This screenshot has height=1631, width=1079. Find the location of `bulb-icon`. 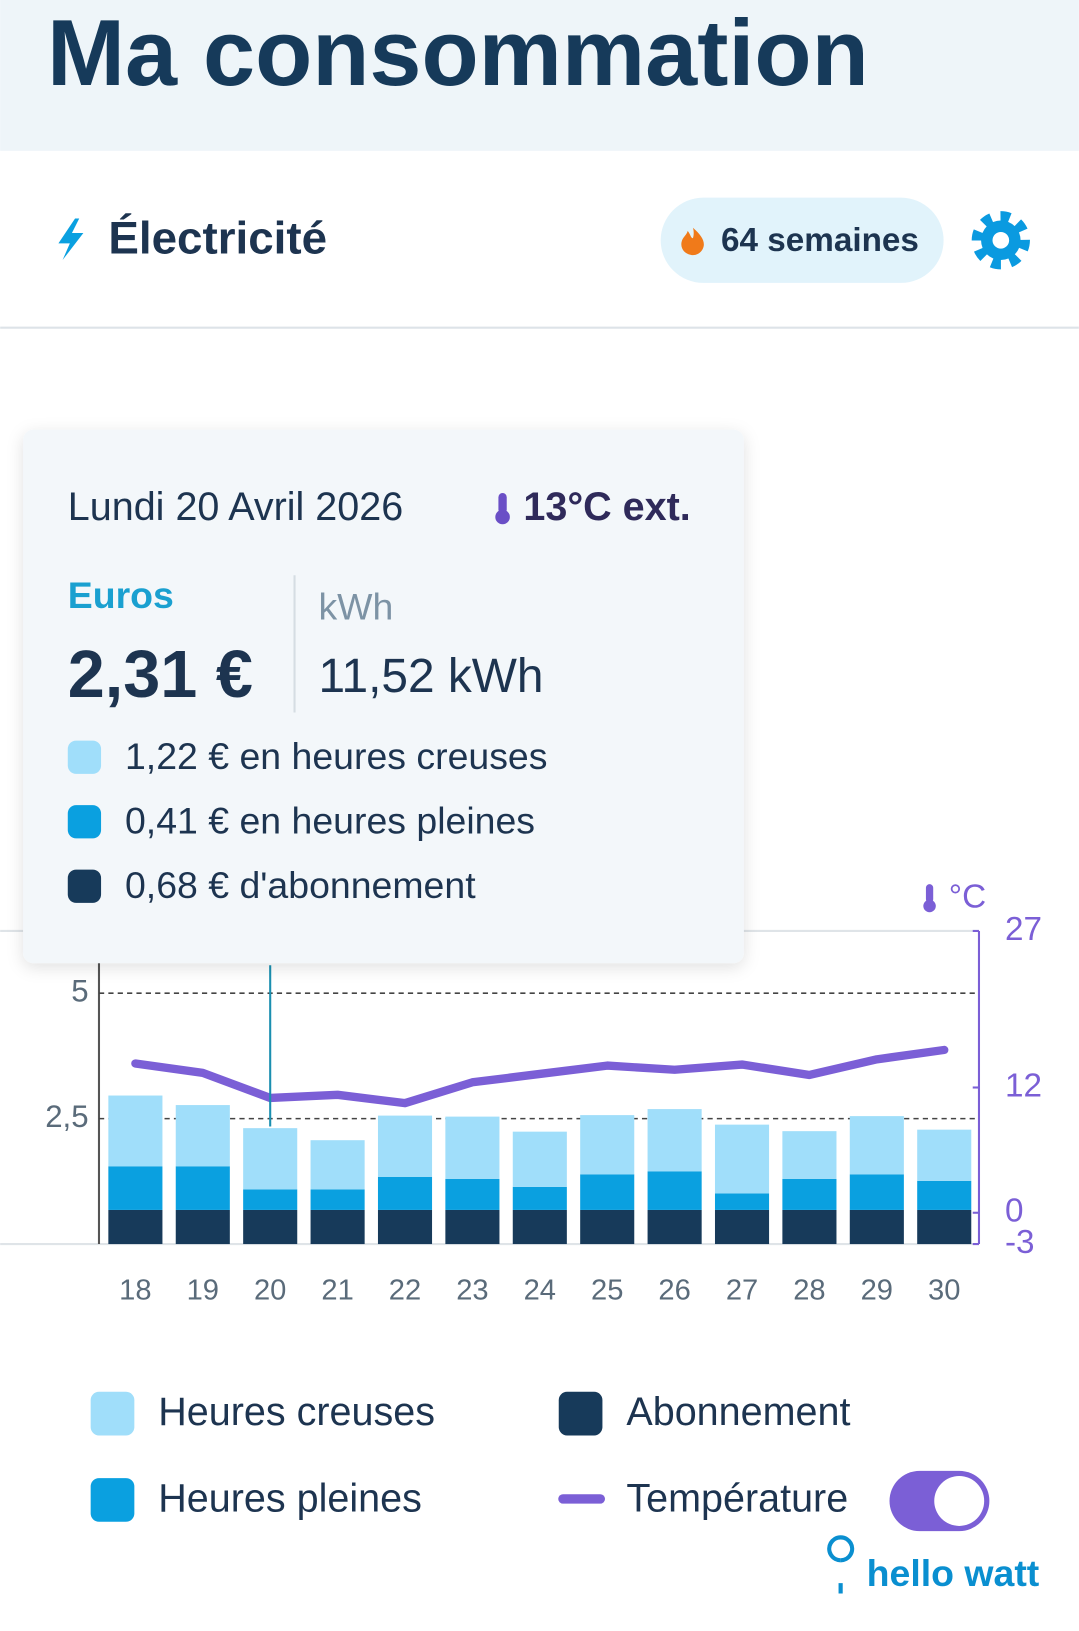

bulb-icon is located at coordinates (841, 1564).